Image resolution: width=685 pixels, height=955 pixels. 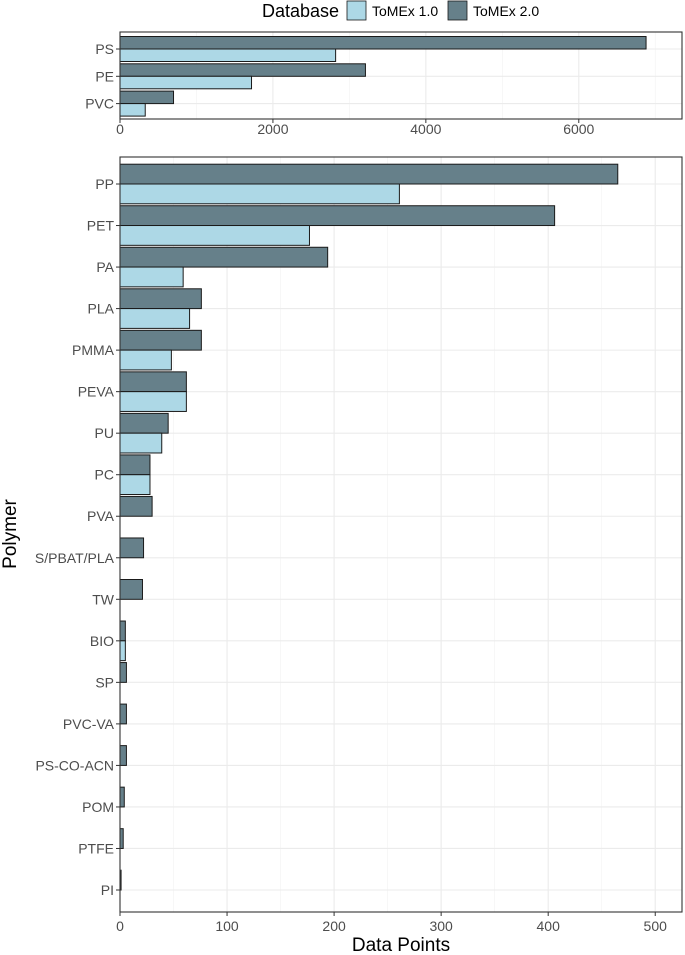 What do you see at coordinates (186, 82) in the screenshot?
I see `bar-tomex-1-pe` at bounding box center [186, 82].